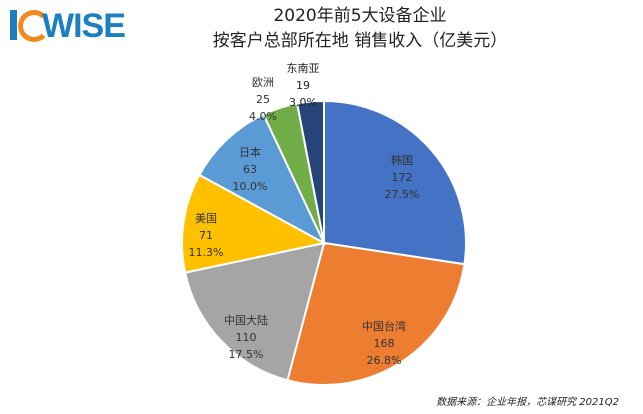  Describe the element at coordinates (402, 177) in the screenshot. I see `data-label-korea-value: 172` at that location.